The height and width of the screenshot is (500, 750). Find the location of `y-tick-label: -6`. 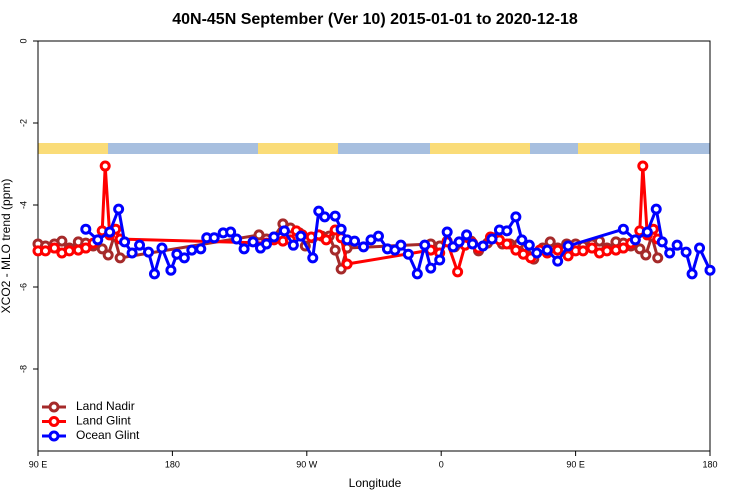

y-tick-label: -6 is located at coordinates (23, 287).